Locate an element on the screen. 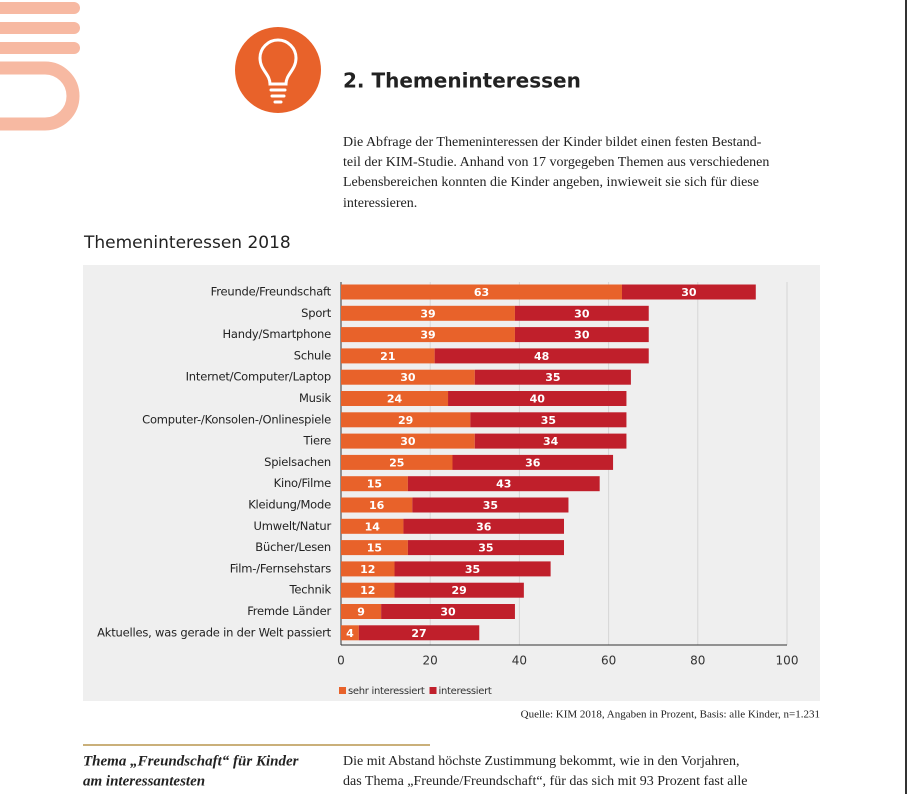 The image size is (910, 794). value-label: 4 is located at coordinates (350, 633).